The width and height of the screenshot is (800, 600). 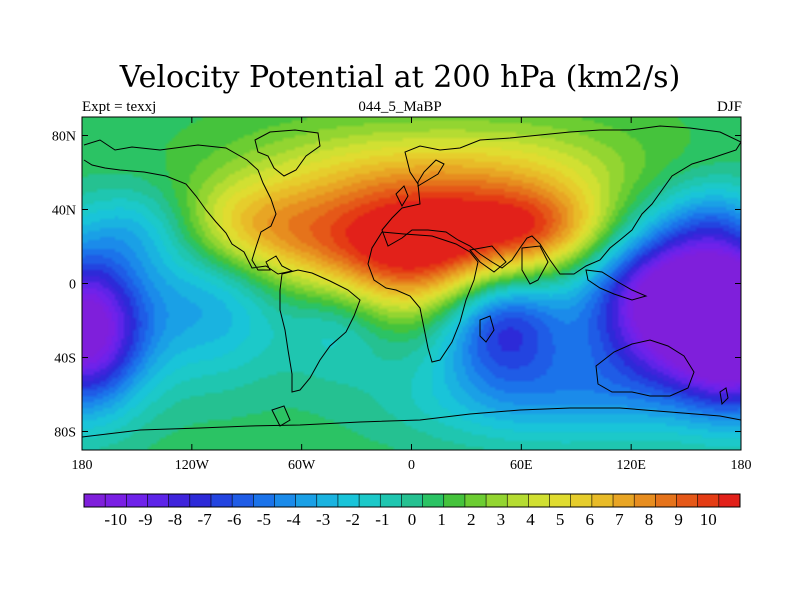 What do you see at coordinates (619, 519) in the screenshot?
I see `colorbar-label: 7` at bounding box center [619, 519].